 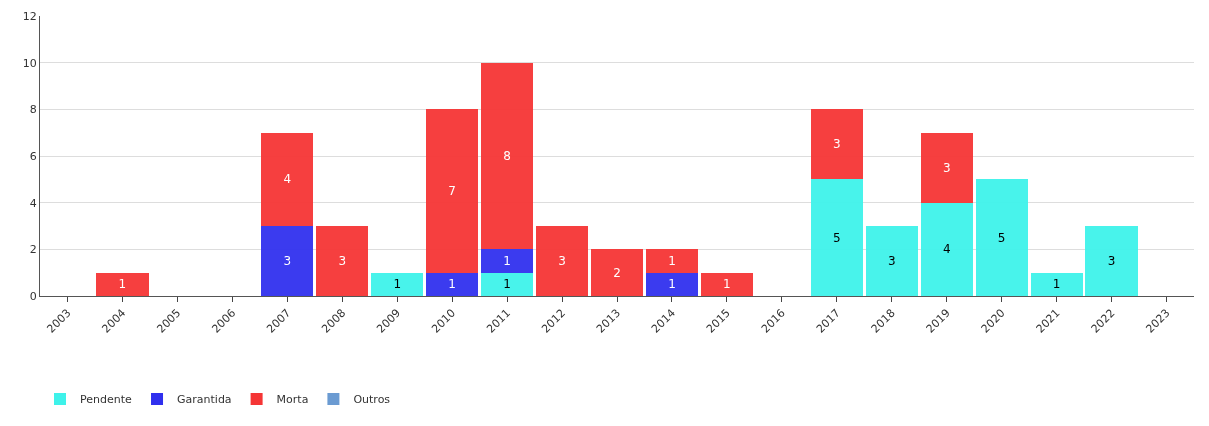 What do you see at coordinates (33, 110) in the screenshot?
I see `y-tick-label: 8` at bounding box center [33, 110].